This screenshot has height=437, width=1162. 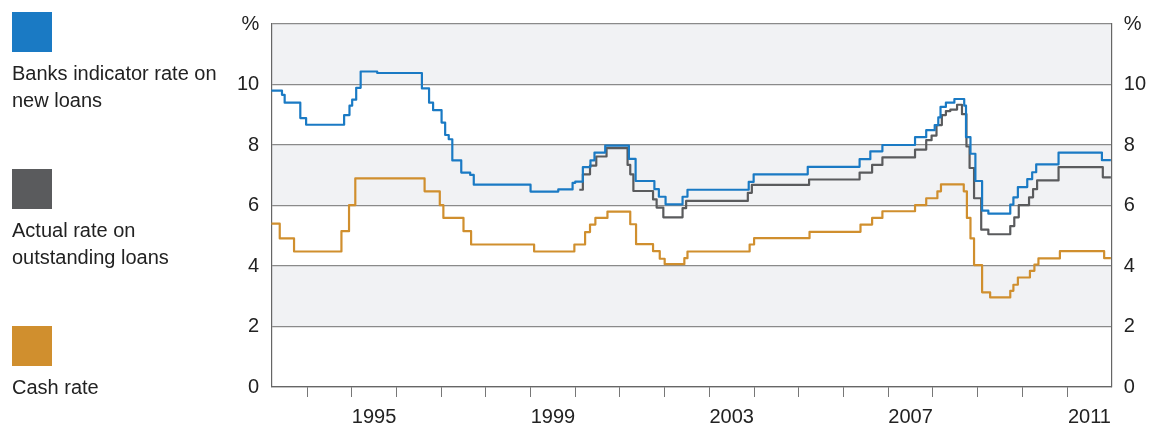 I want to click on y-tick-label: 6, so click(x=254, y=204).